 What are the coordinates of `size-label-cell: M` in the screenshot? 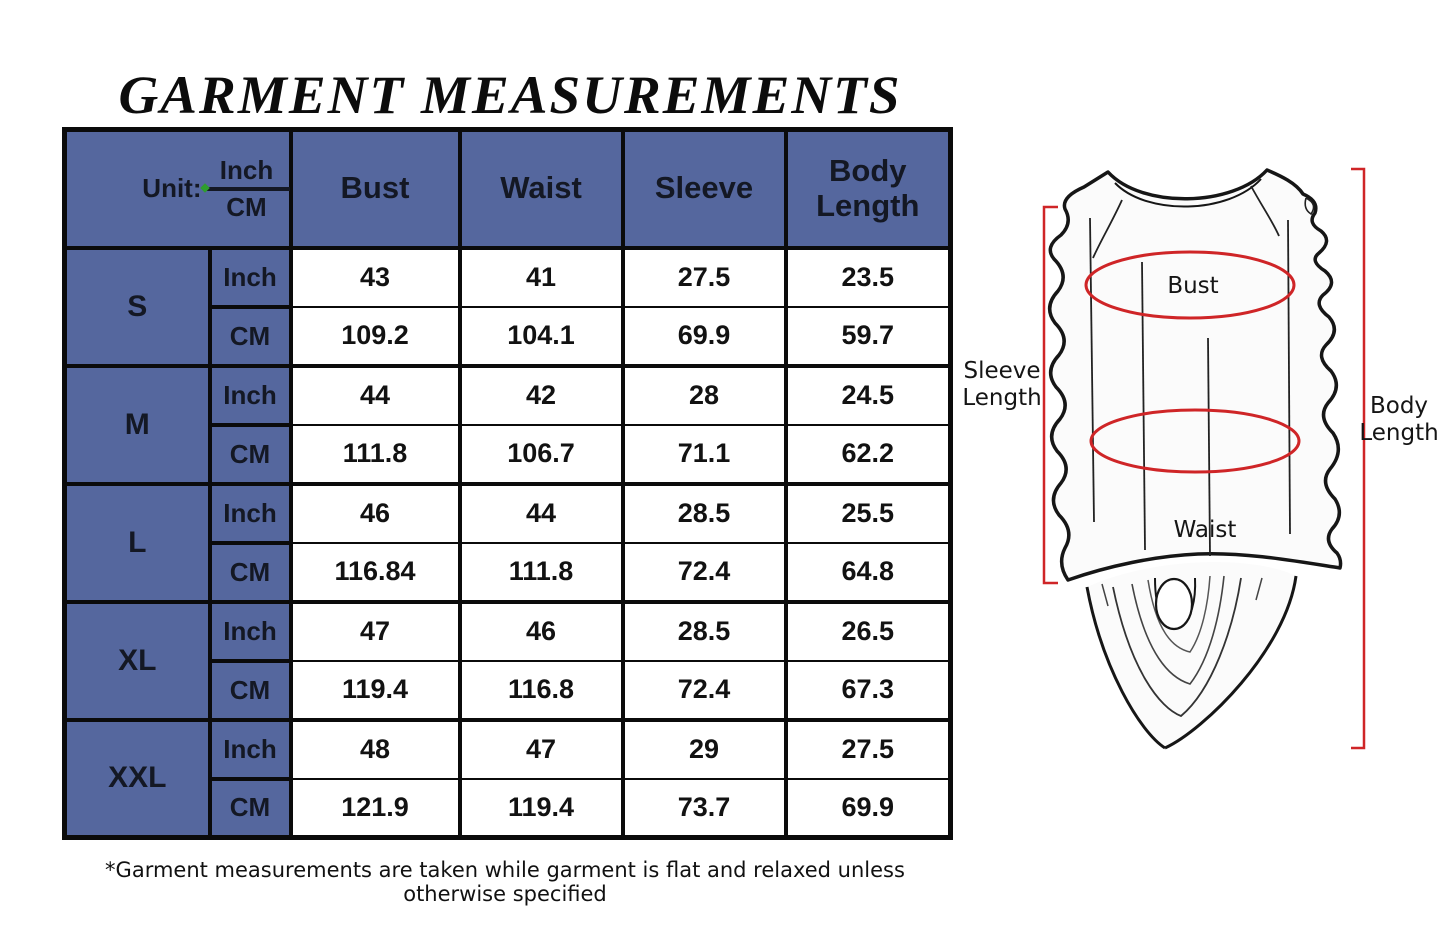 It's located at (137, 424).